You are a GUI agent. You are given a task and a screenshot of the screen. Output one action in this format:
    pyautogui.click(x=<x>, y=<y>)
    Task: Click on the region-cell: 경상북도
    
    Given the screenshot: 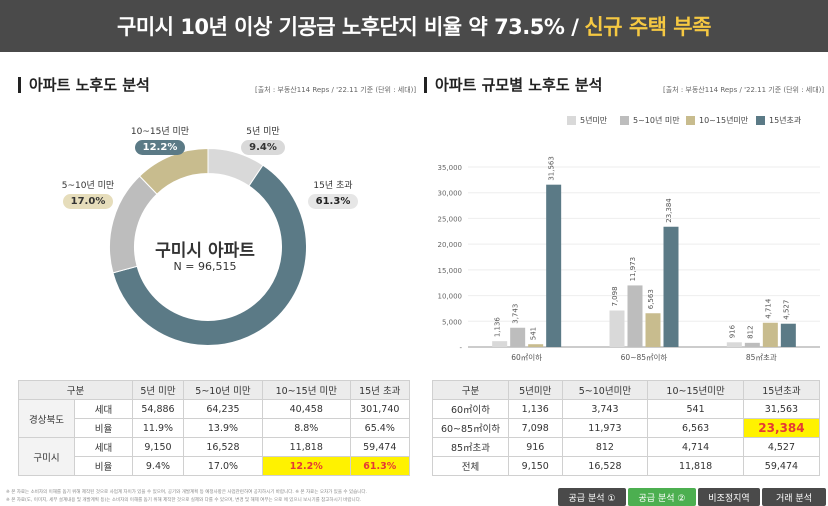 What is the action you would take?
    pyautogui.click(x=46, y=418)
    